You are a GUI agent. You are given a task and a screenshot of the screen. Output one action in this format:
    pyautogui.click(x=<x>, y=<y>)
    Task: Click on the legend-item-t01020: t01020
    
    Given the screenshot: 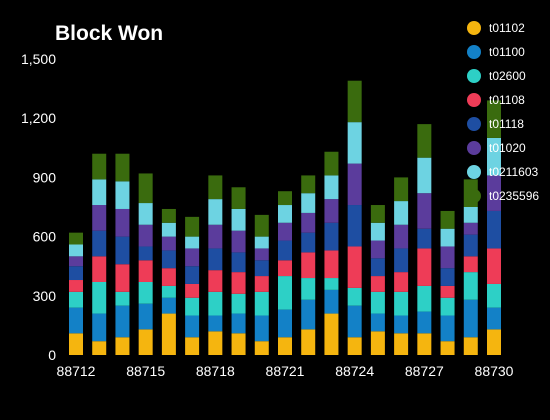 What is the action you would take?
    pyautogui.click(x=496, y=148)
    